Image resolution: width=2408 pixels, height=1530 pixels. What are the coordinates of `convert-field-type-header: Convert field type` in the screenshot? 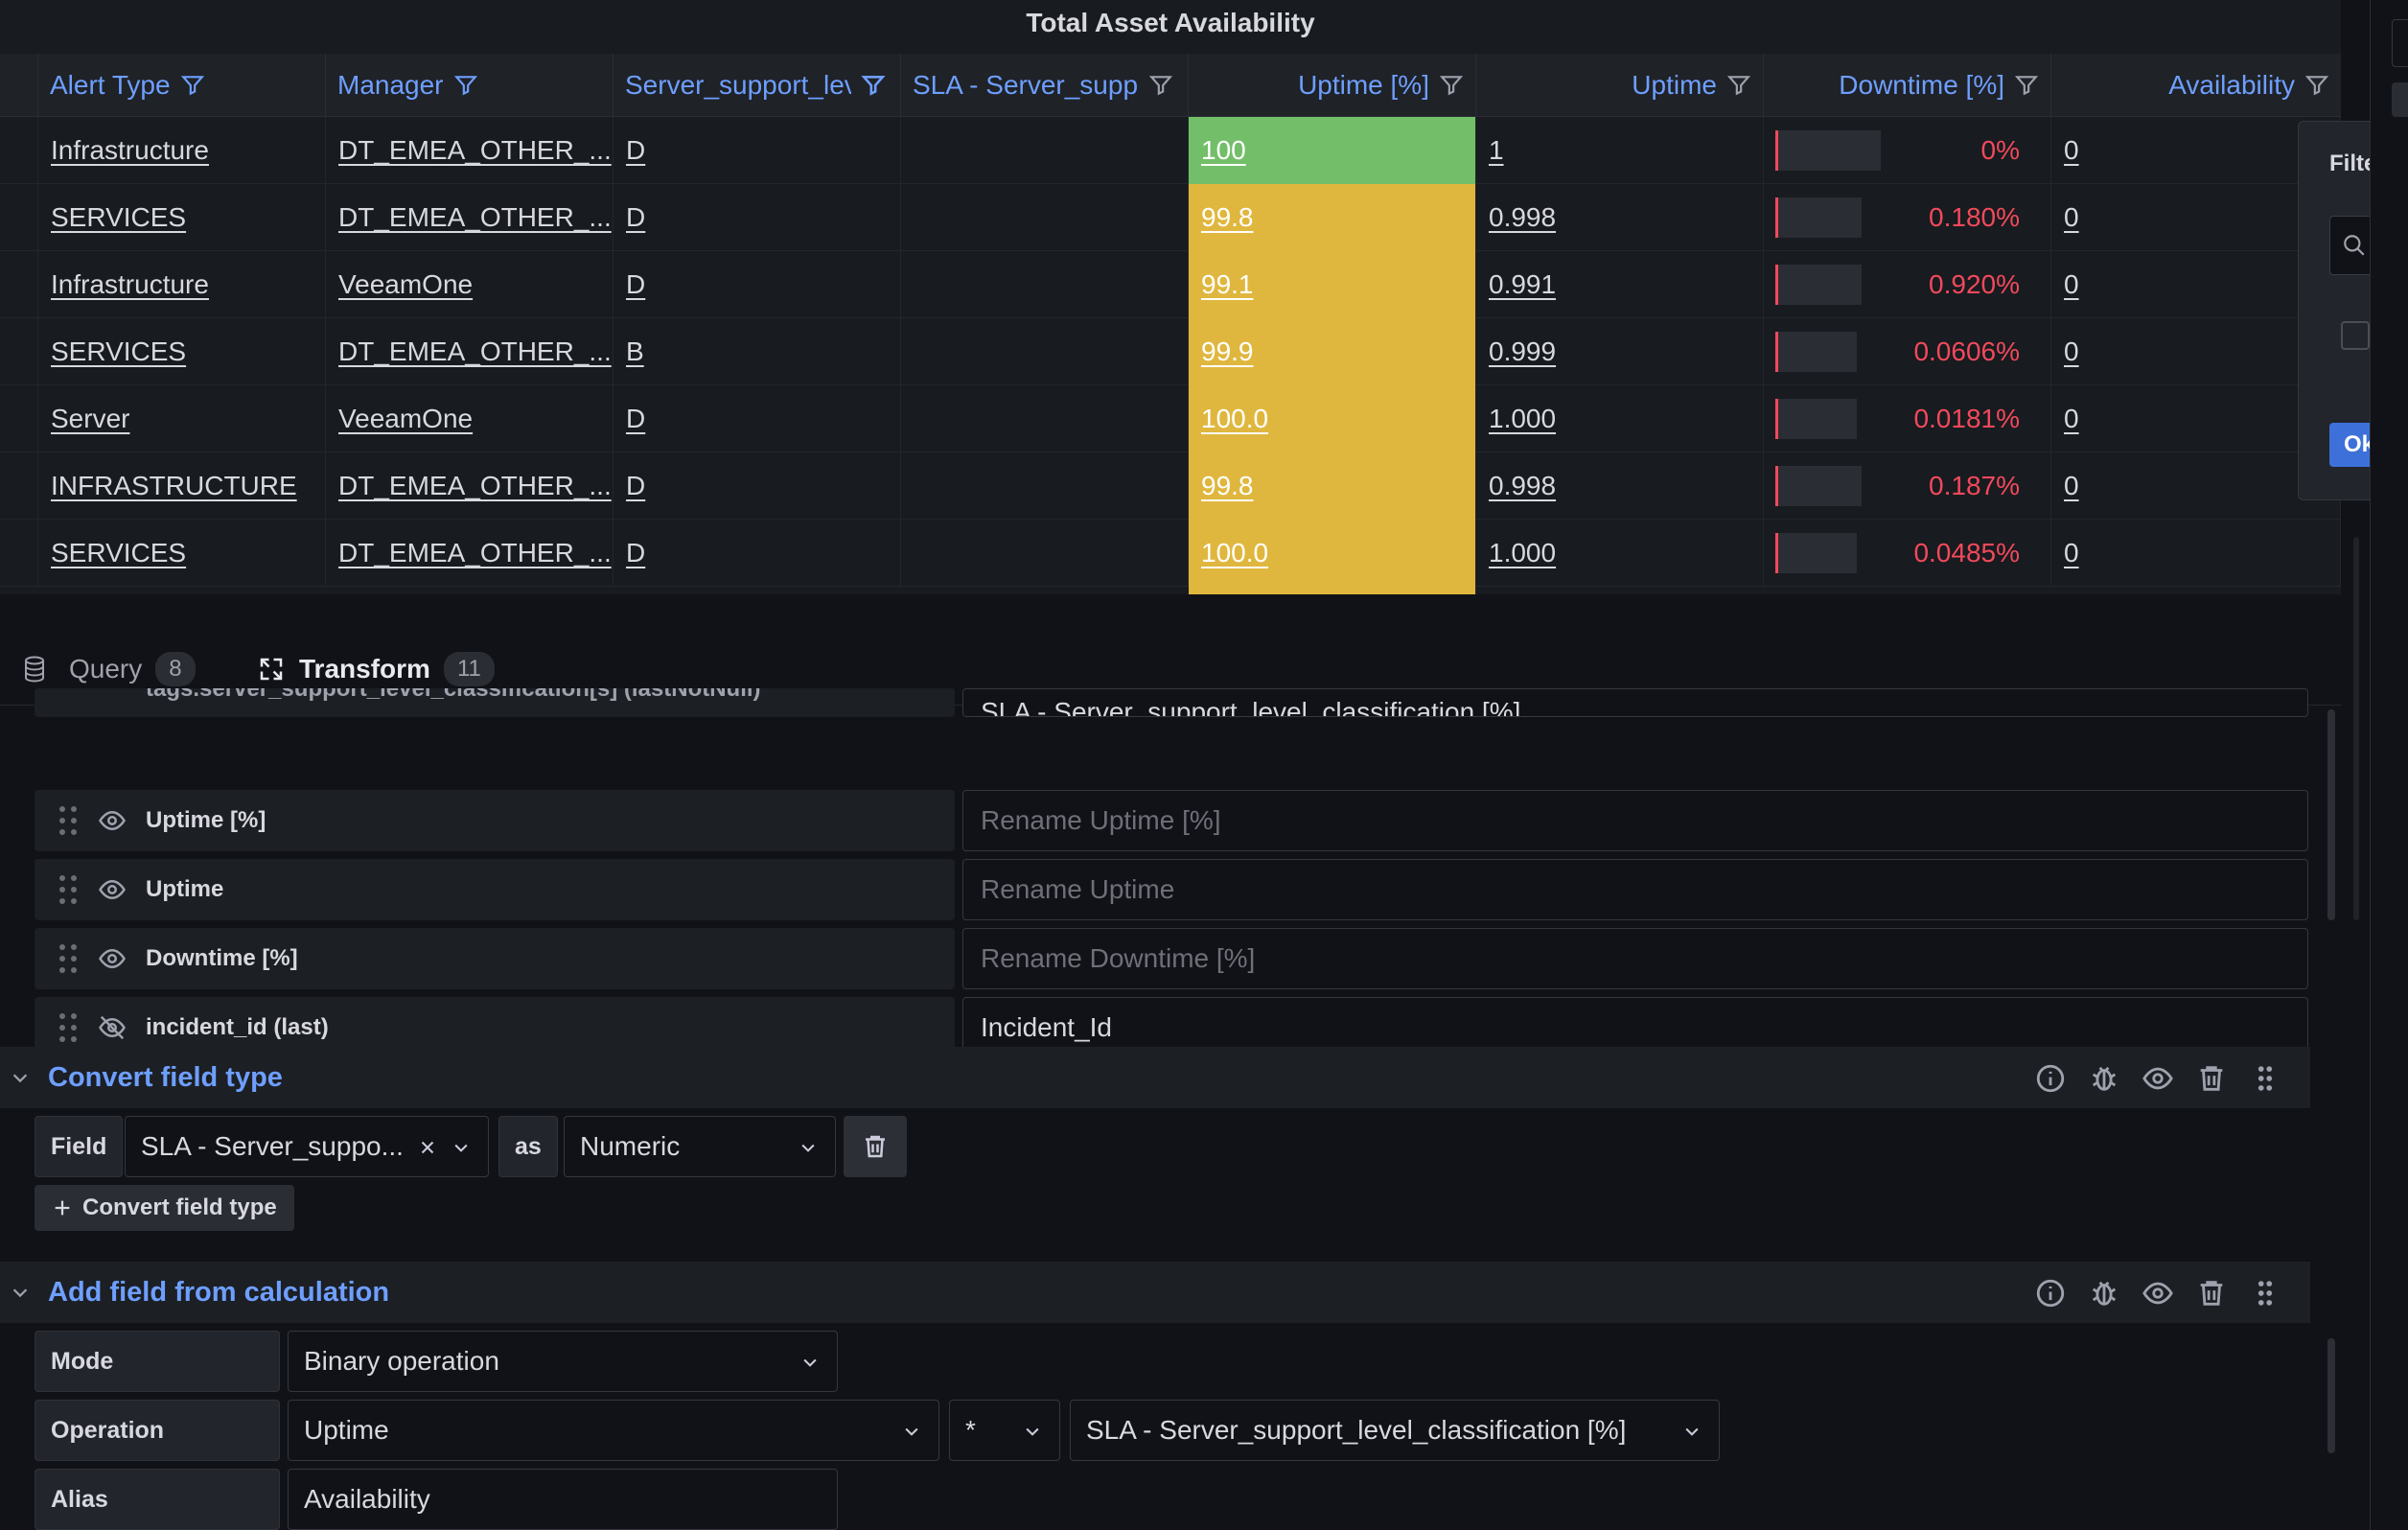 It's located at (1155, 1077).